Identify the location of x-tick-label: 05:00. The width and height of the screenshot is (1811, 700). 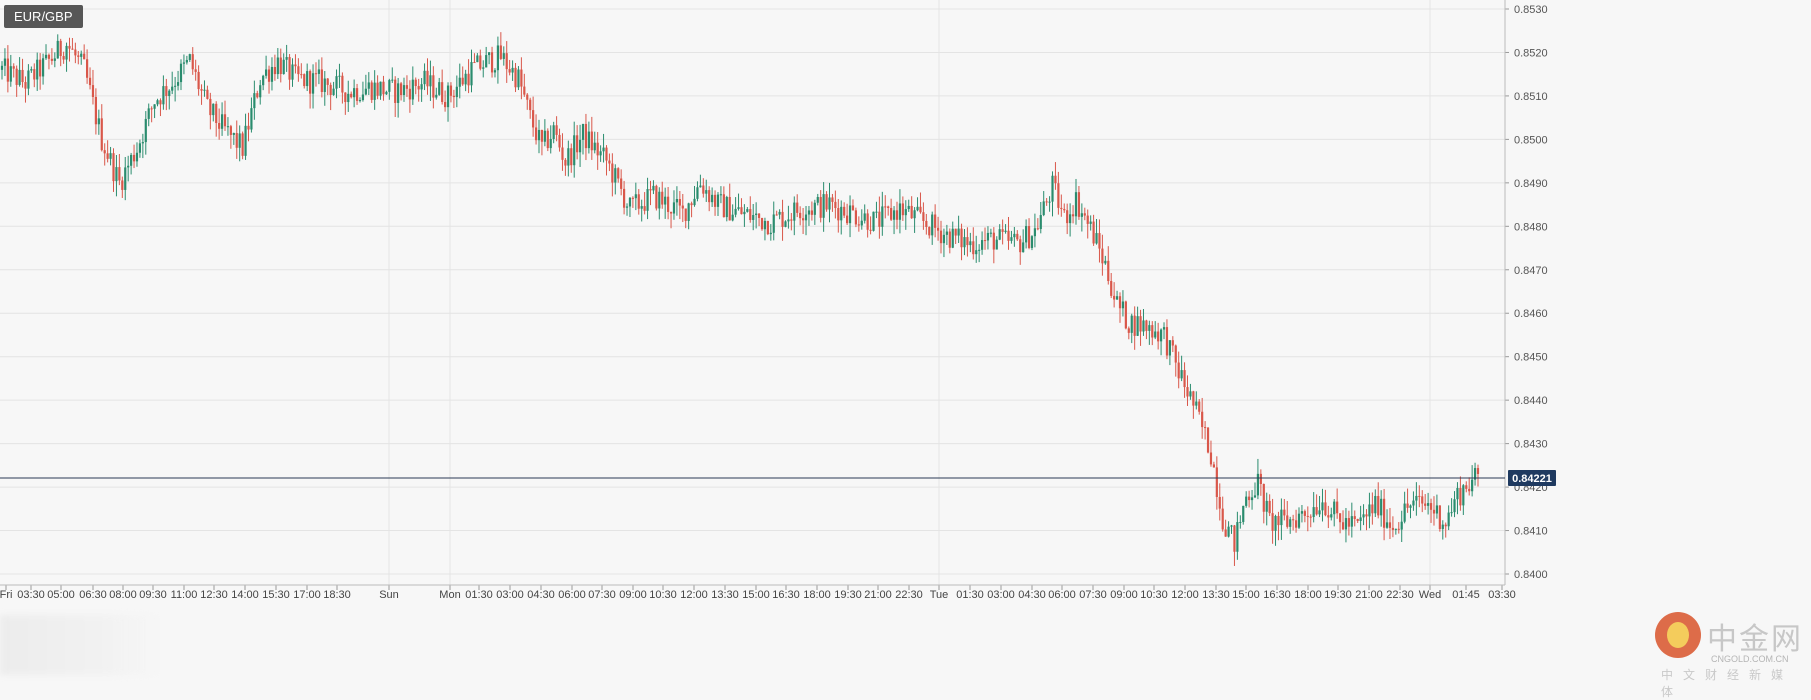
(61, 595).